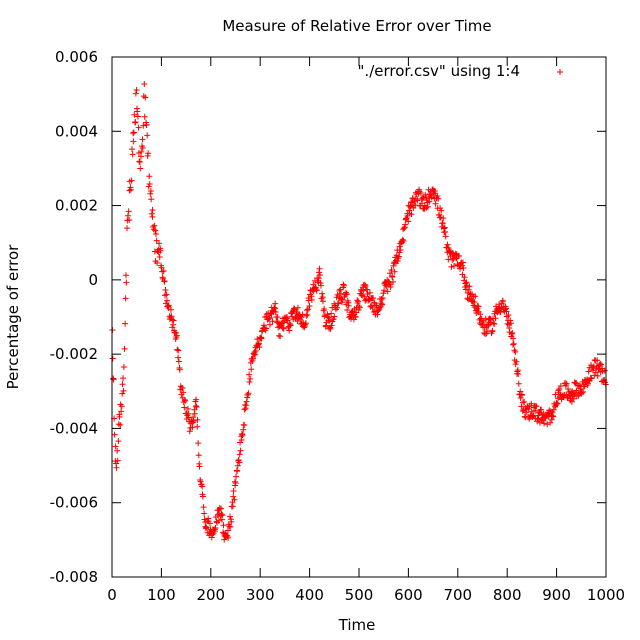 This screenshot has width=640, height=640. Describe the element at coordinates (74, 503) in the screenshot. I see `y-tick-label: -0.006` at that location.